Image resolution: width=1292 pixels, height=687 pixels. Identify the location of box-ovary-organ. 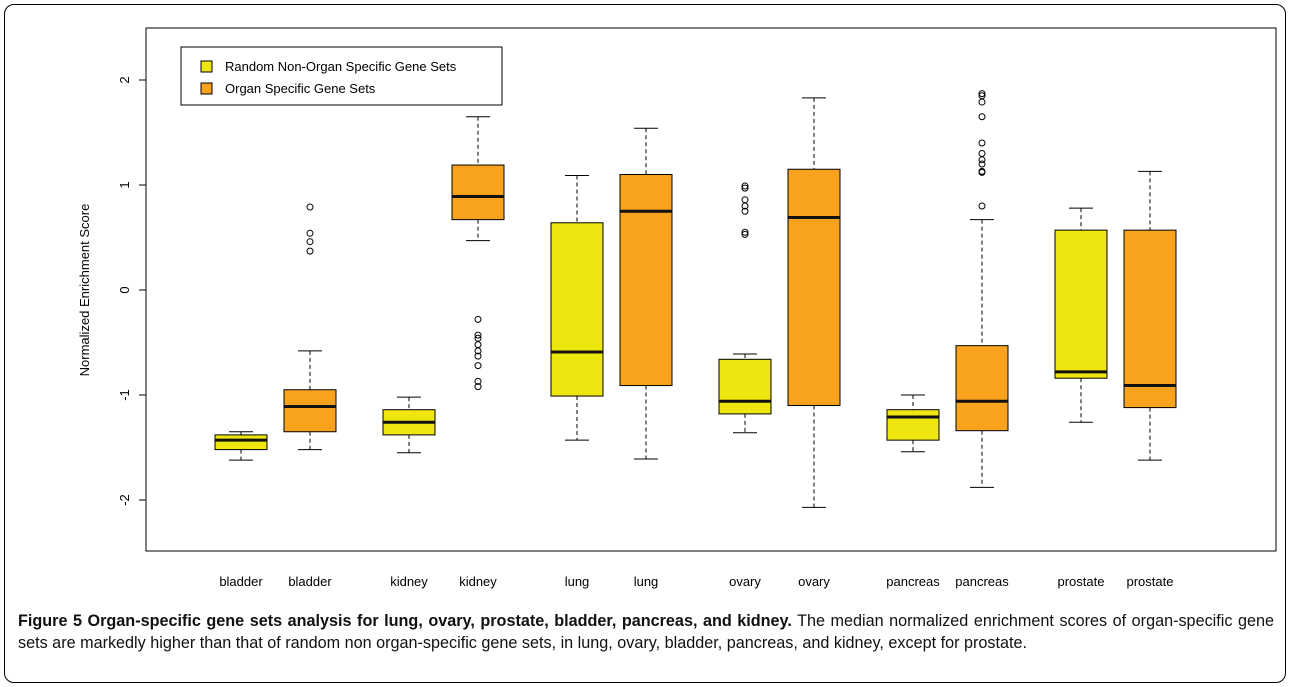
(814, 302).